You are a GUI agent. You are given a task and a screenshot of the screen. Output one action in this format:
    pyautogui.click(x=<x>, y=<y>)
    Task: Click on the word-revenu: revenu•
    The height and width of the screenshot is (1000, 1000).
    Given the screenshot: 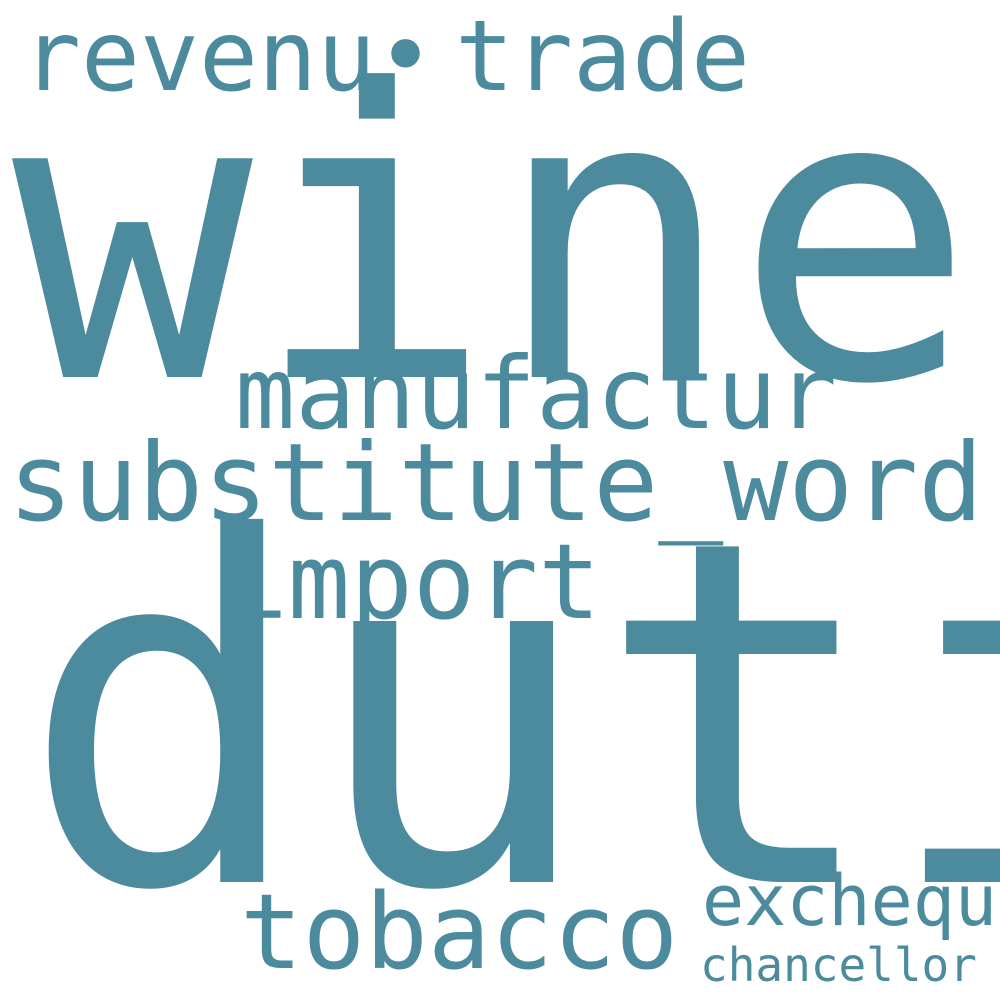 What is the action you would take?
    pyautogui.click(x=229, y=57)
    